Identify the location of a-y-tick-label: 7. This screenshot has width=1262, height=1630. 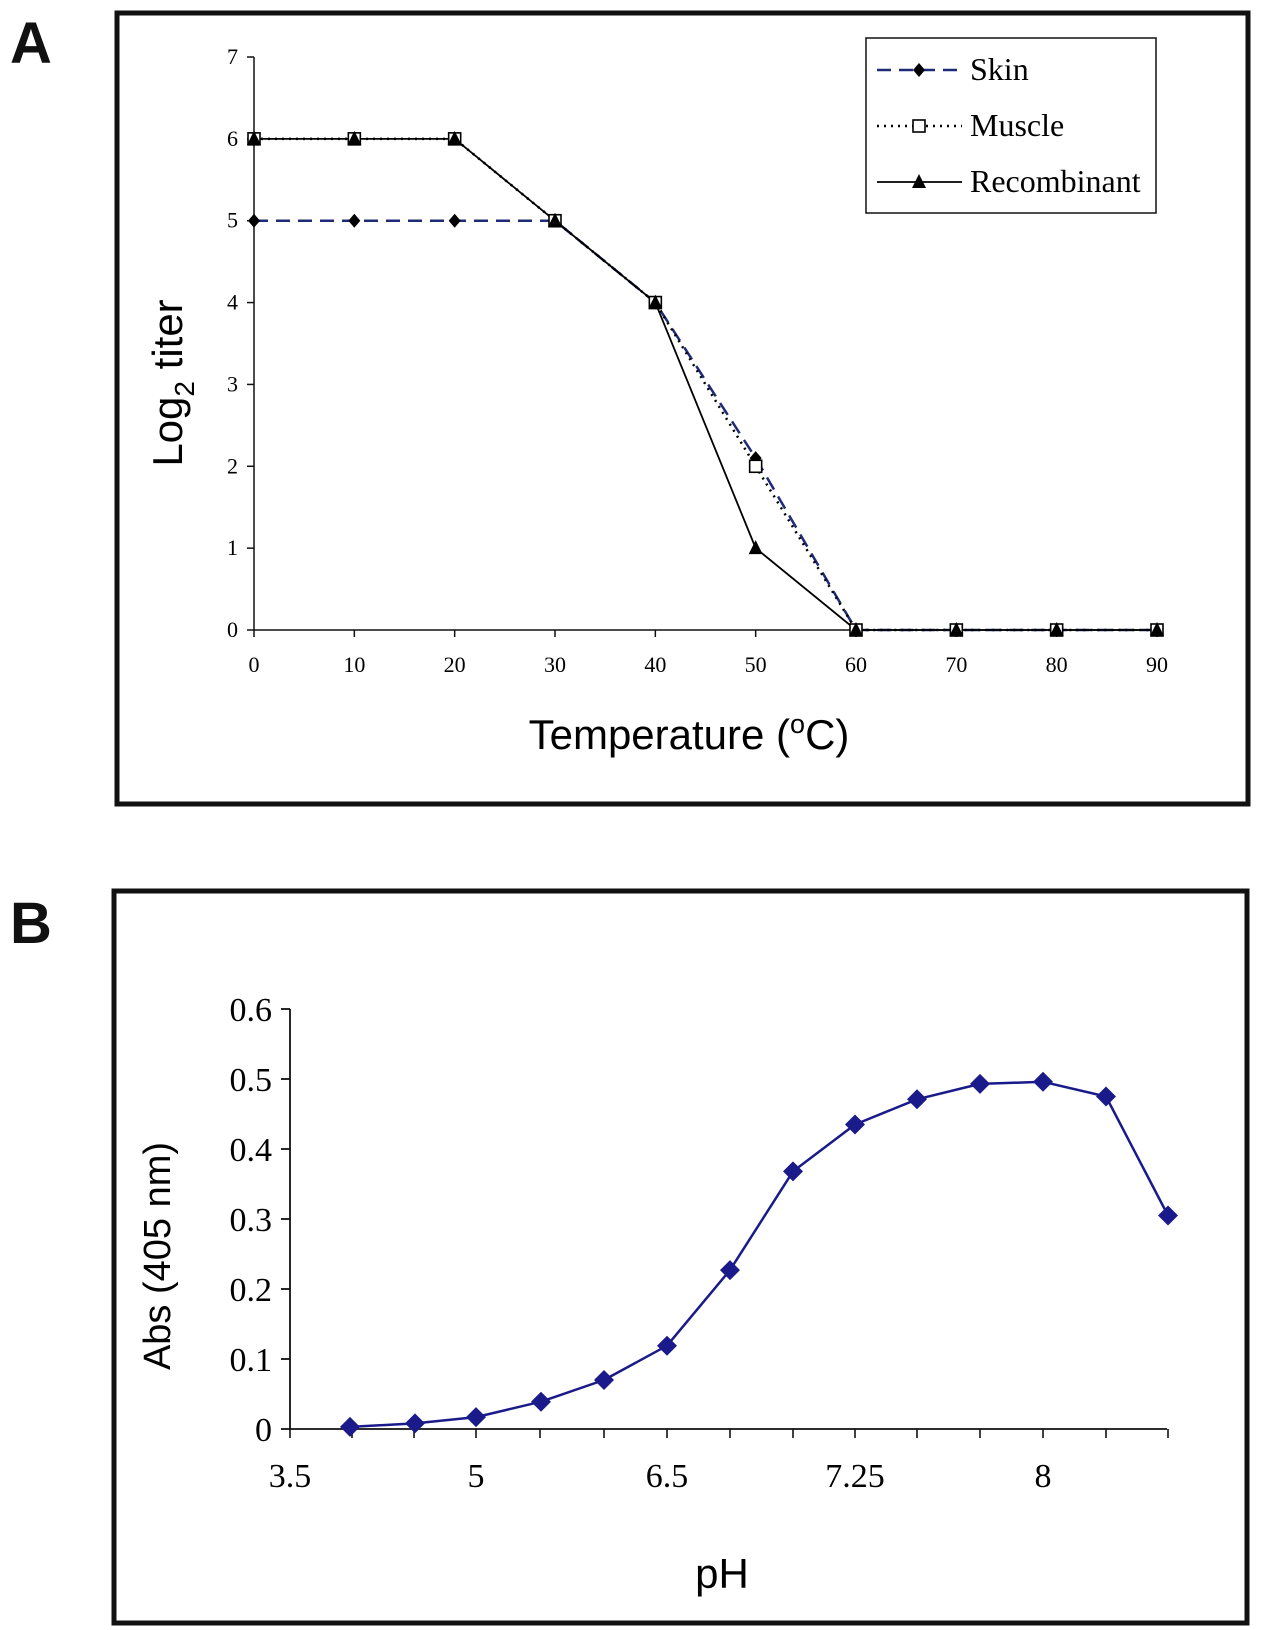
(232, 56).